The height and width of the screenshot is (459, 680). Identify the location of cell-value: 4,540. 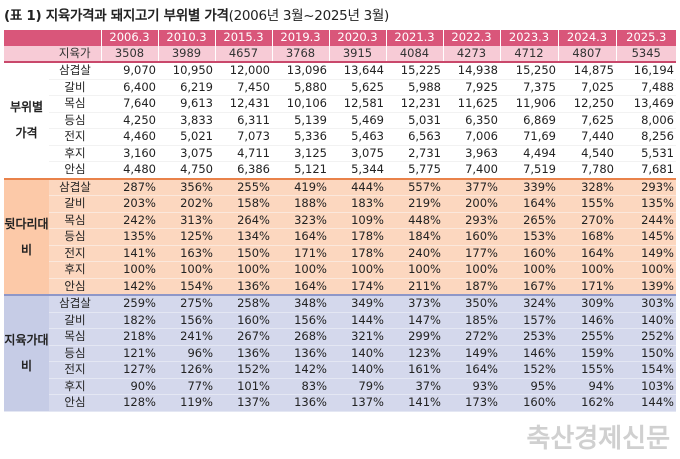
(587, 153).